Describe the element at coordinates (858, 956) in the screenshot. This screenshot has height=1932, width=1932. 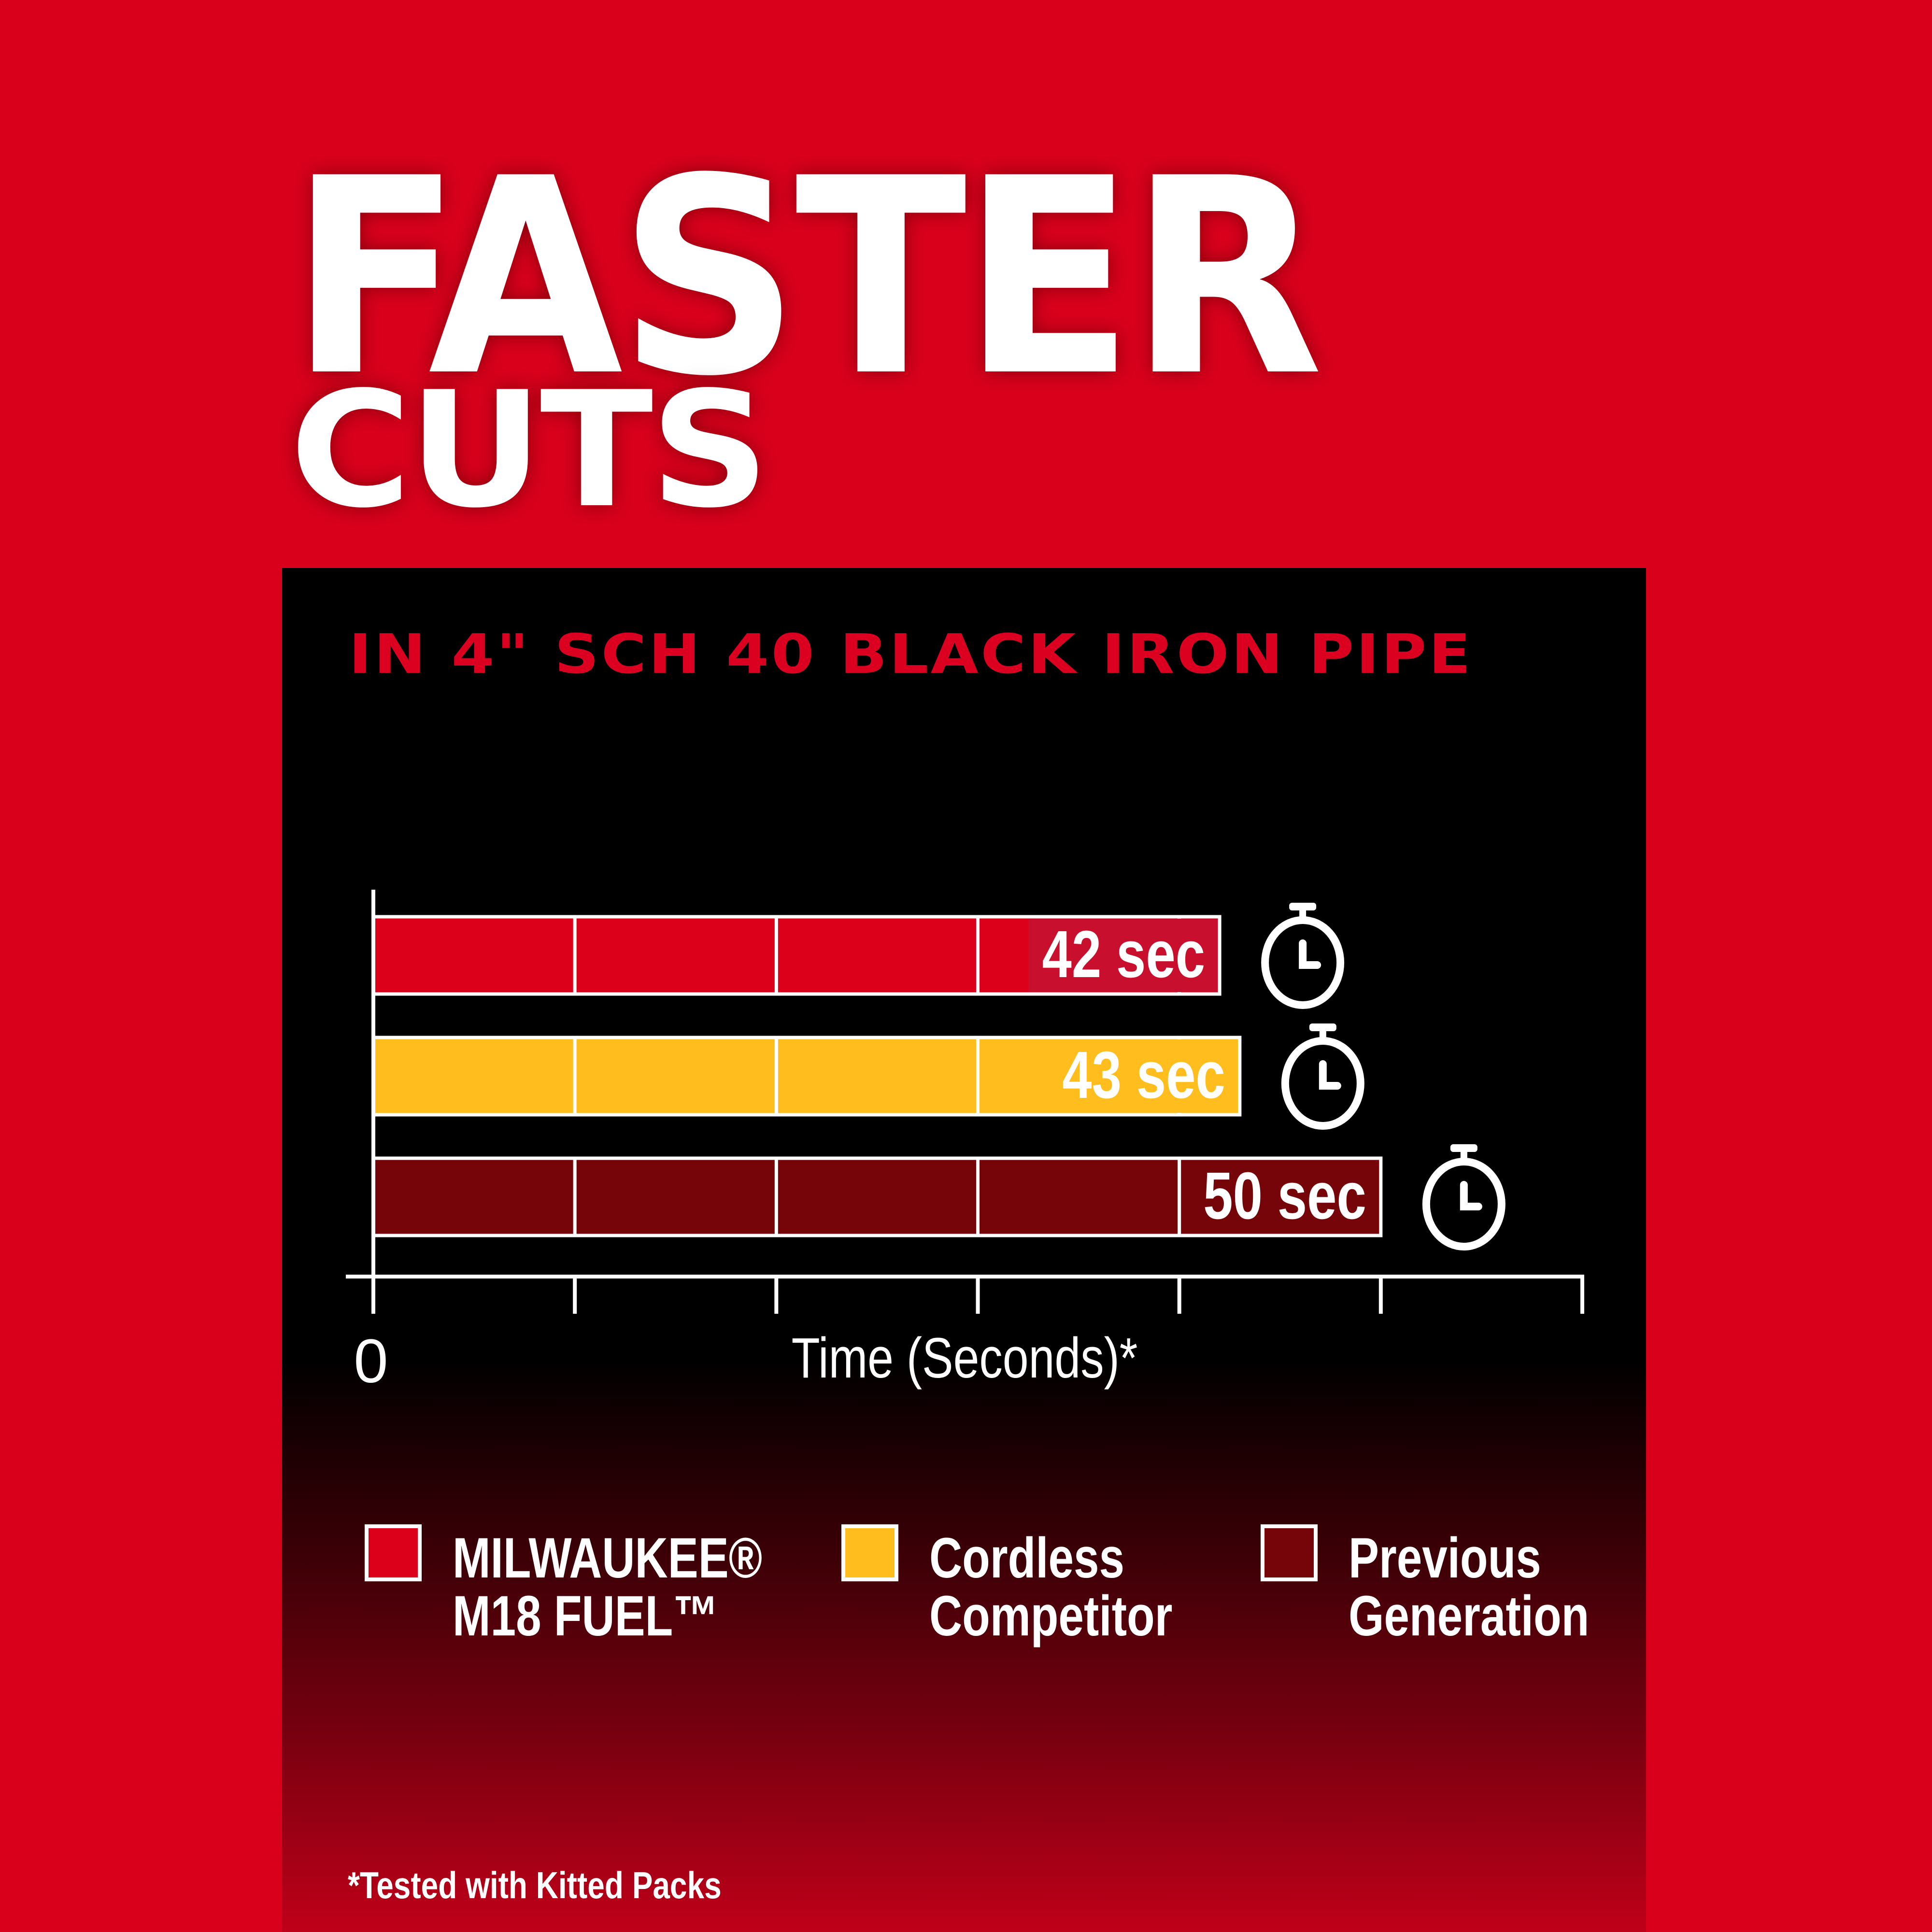
I see `bar-group: 42 sec` at that location.